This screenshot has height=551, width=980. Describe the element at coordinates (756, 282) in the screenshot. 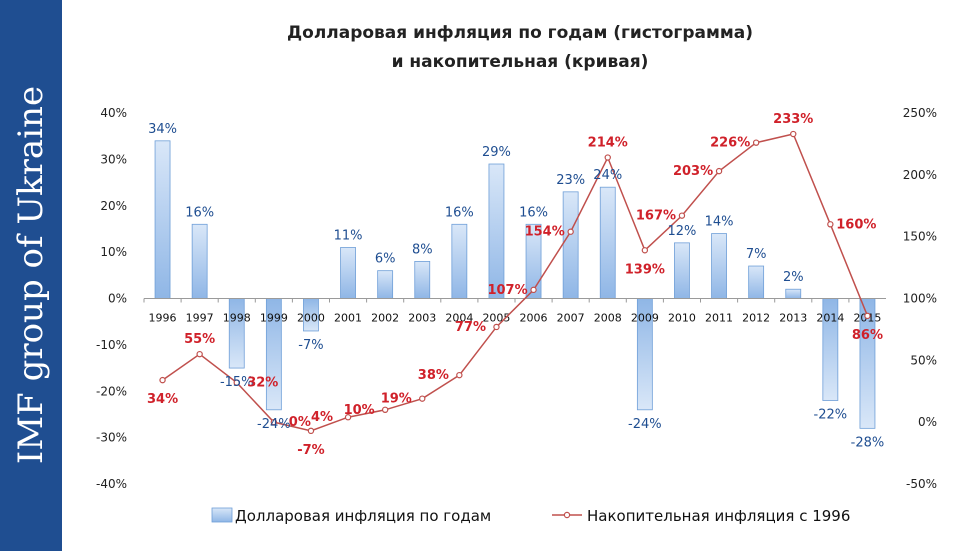

I see `bar-2012` at that location.